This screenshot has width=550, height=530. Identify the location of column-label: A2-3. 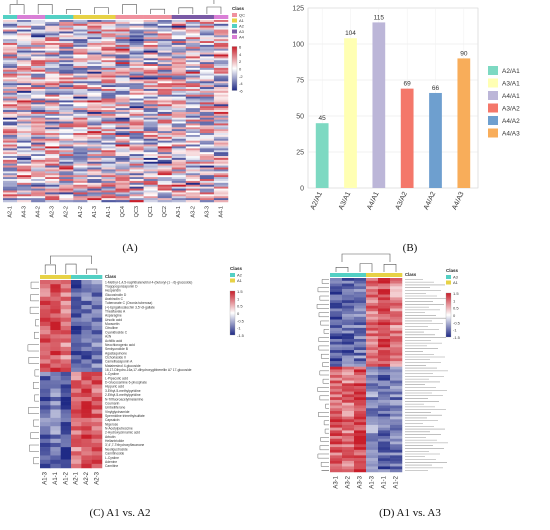
(53, 212).